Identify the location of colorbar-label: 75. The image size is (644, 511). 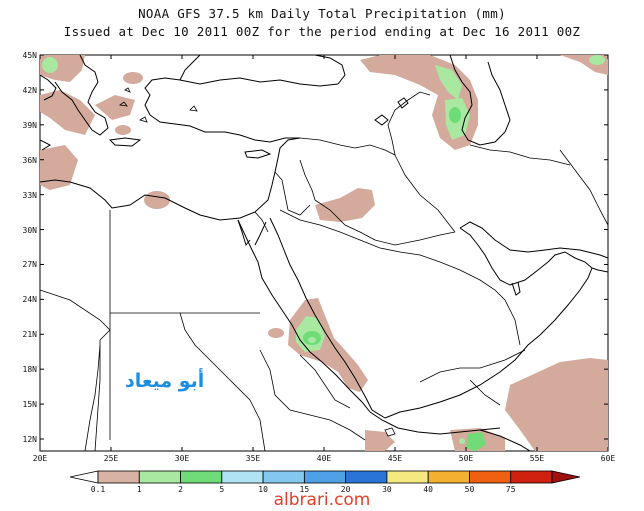
(510, 489).